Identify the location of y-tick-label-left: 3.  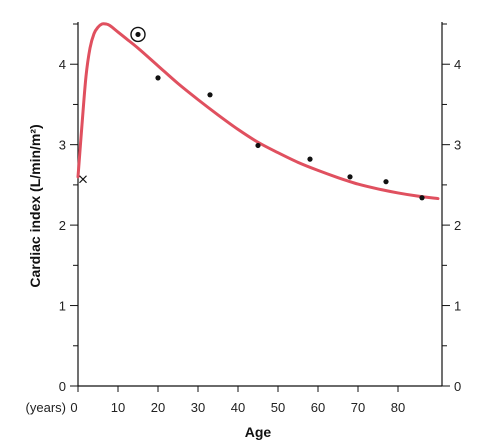
(62, 145).